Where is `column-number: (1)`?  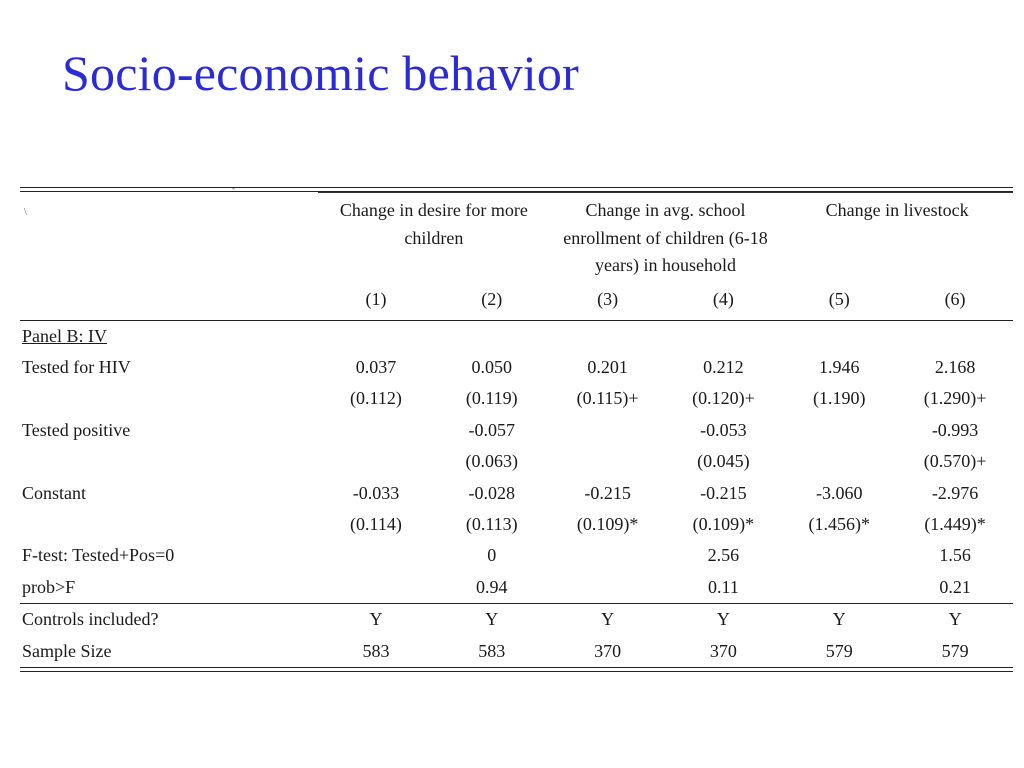 column-number: (1) is located at coordinates (376, 300).